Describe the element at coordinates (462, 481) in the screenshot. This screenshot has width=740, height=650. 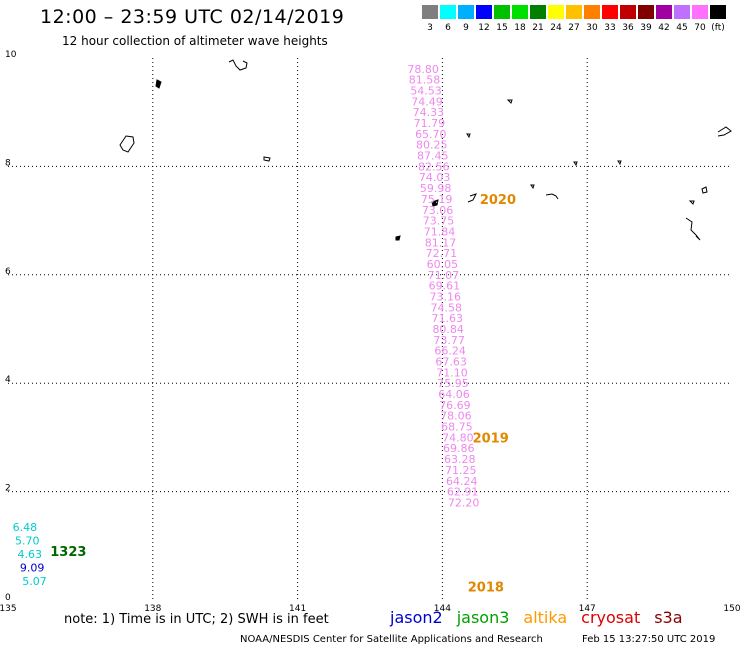
I see `wave-height-value: 64.24` at that location.